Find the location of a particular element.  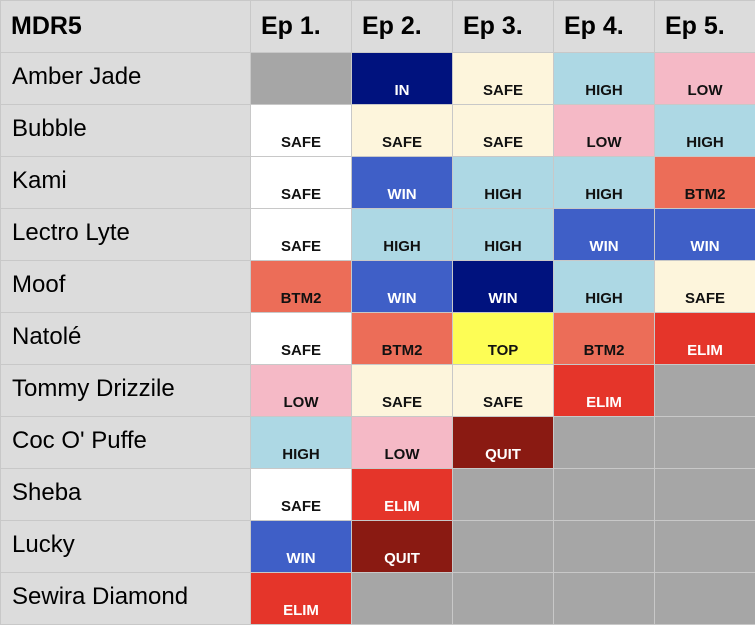

status-cell: IN is located at coordinates (402, 78).